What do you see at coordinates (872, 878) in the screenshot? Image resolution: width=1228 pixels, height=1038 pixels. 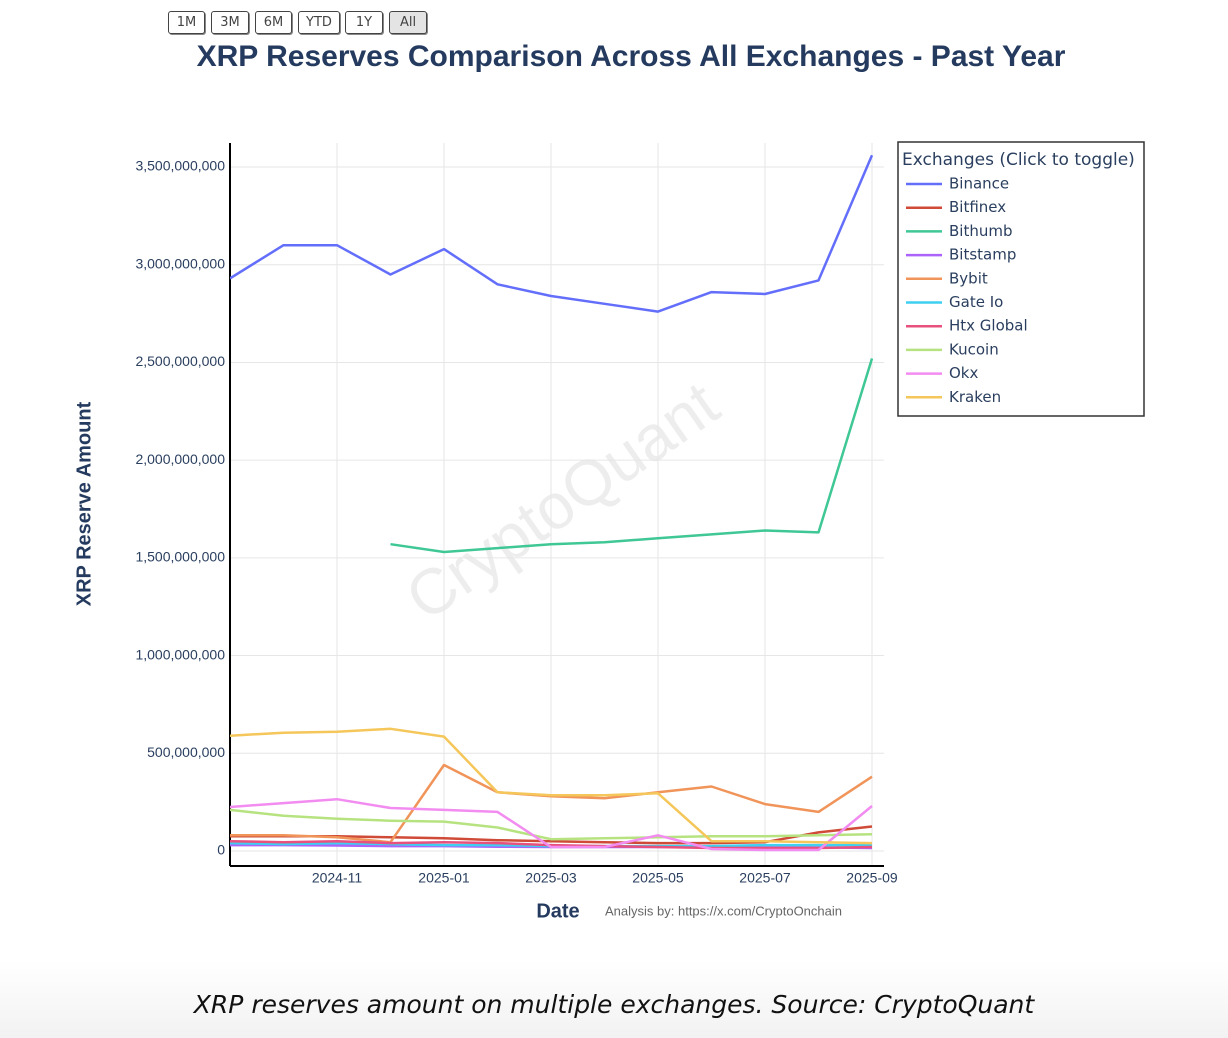 I see `x-tick-label: 2025-09` at bounding box center [872, 878].